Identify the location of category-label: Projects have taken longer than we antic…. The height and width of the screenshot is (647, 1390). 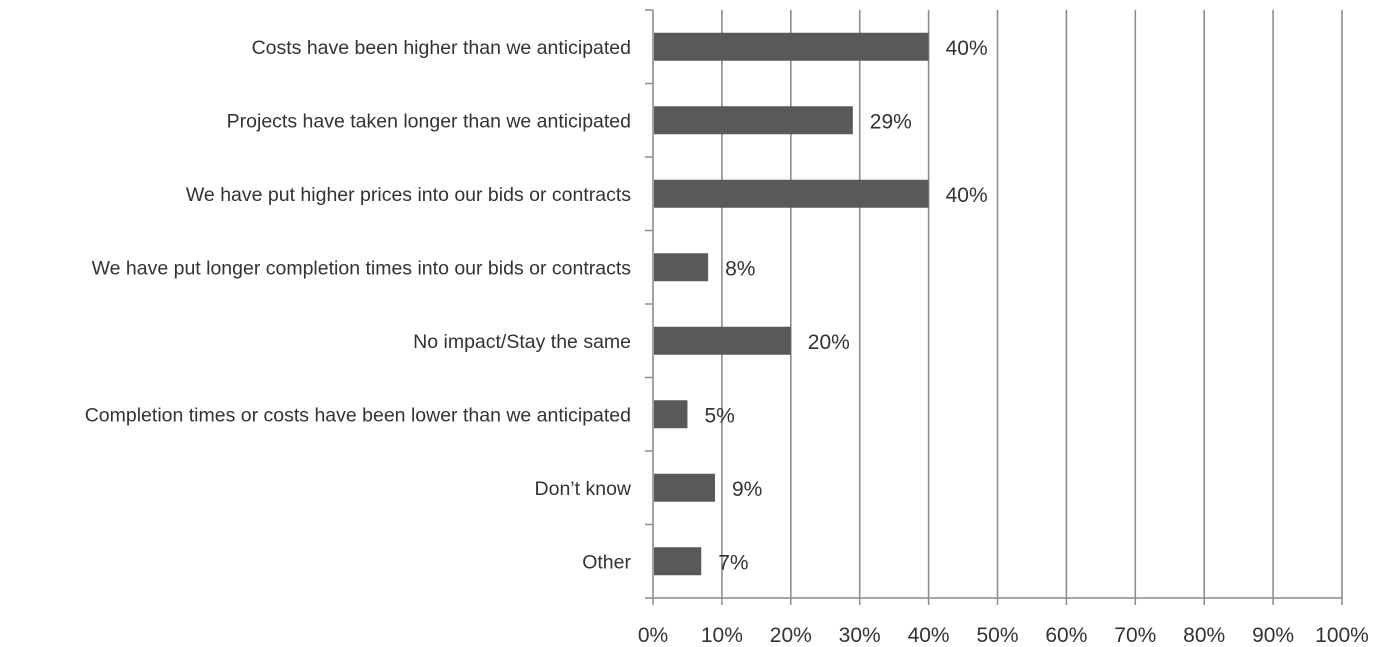
(429, 121).